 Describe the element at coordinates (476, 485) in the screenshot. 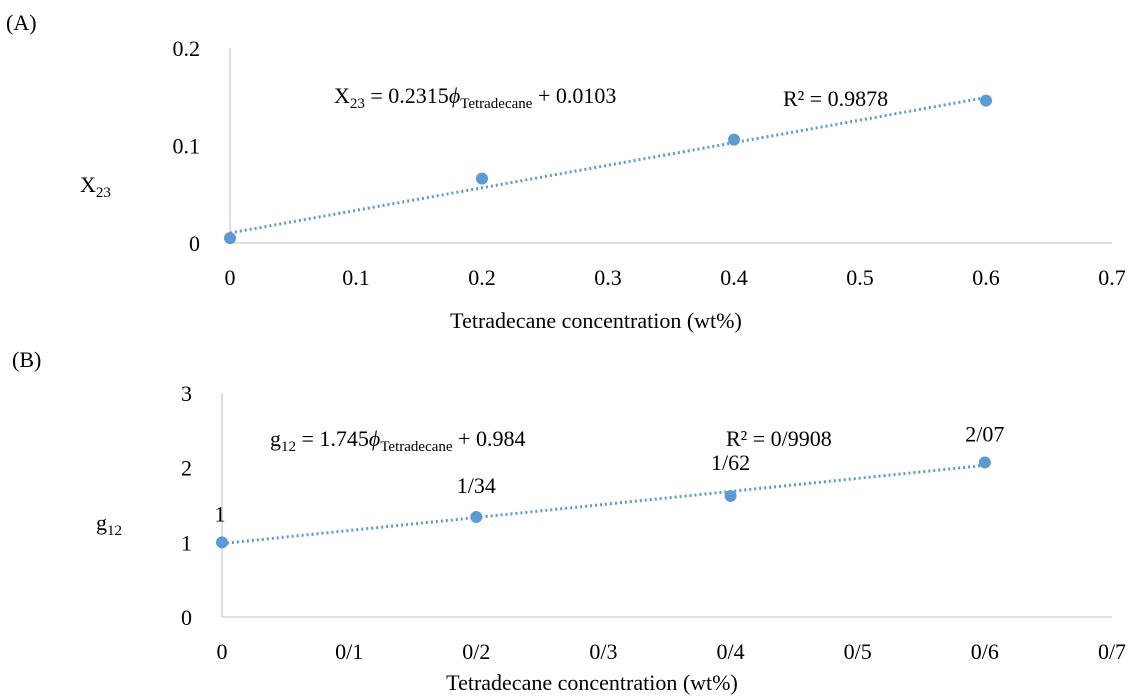

I see `data-label: 1/34` at that location.